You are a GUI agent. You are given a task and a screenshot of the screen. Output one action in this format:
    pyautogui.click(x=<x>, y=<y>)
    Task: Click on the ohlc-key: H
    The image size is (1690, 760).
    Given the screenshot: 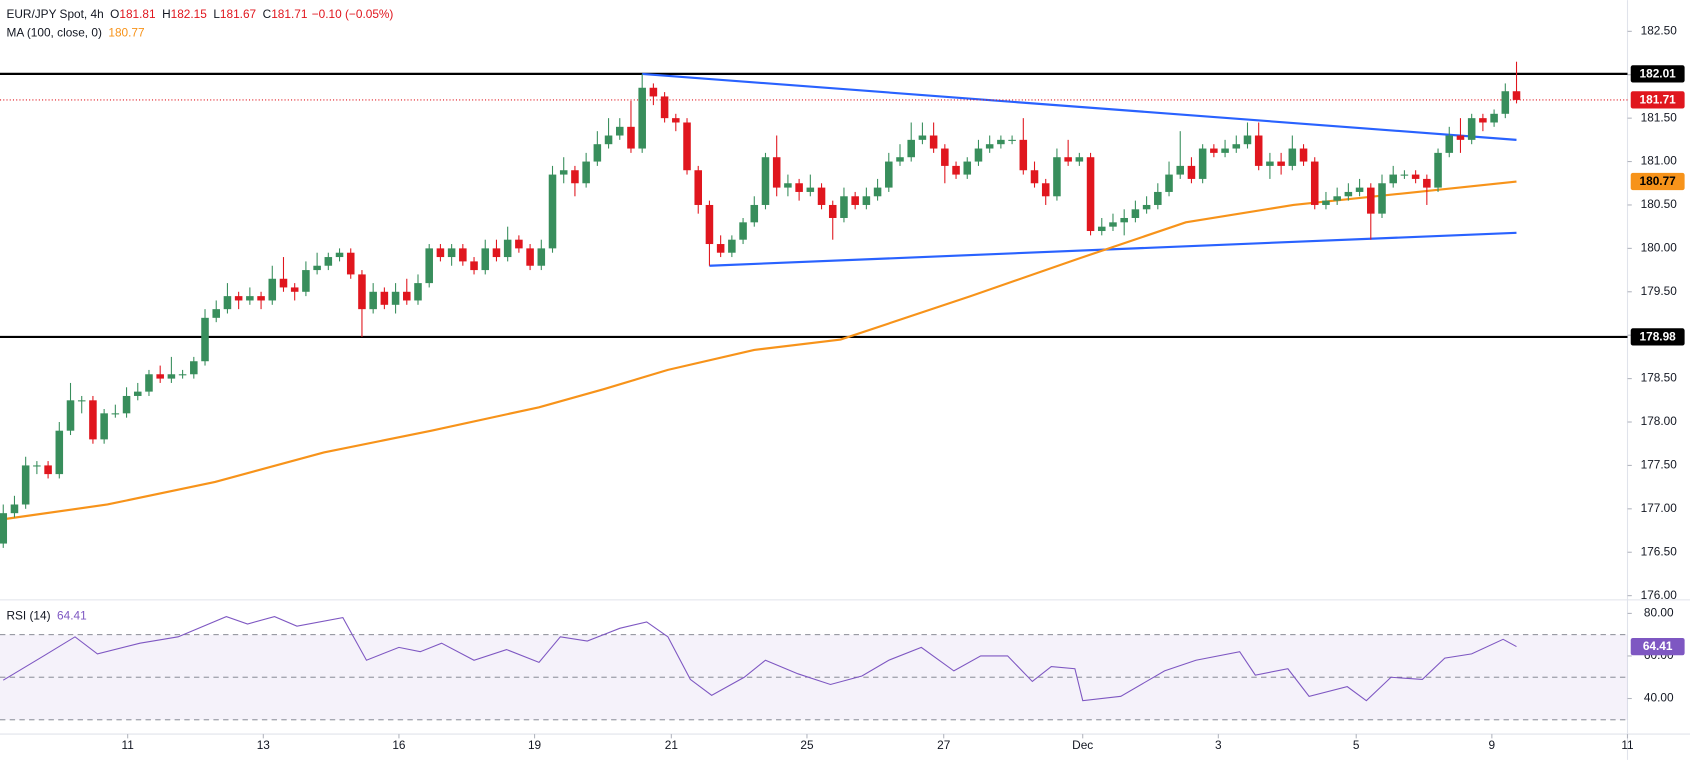 What is the action you would take?
    pyautogui.click(x=166, y=14)
    